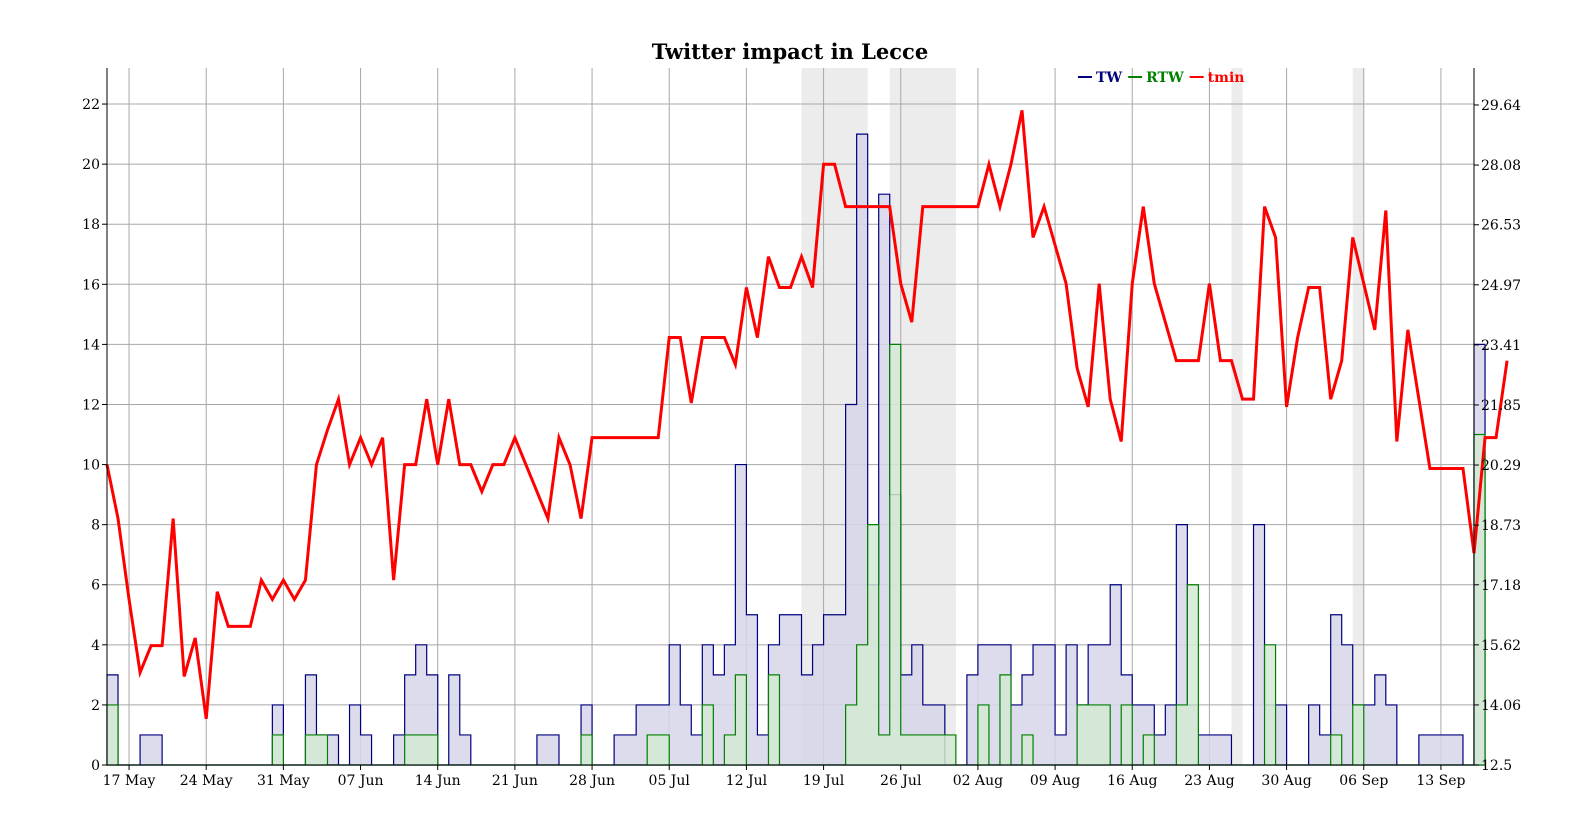  I want to click on x-tick-label: 02 Aug, so click(978, 781).